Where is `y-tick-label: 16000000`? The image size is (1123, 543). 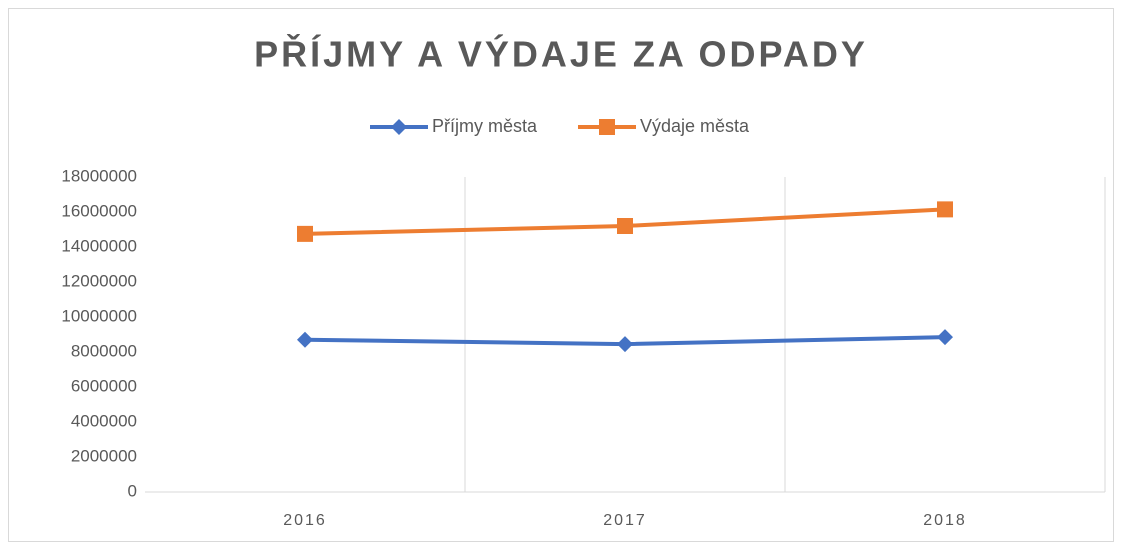
y-tick-label: 16000000 is located at coordinates (99, 210).